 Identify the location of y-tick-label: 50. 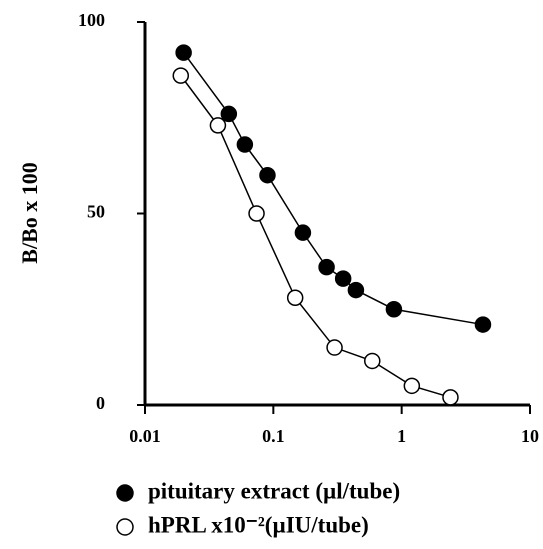
(96, 212).